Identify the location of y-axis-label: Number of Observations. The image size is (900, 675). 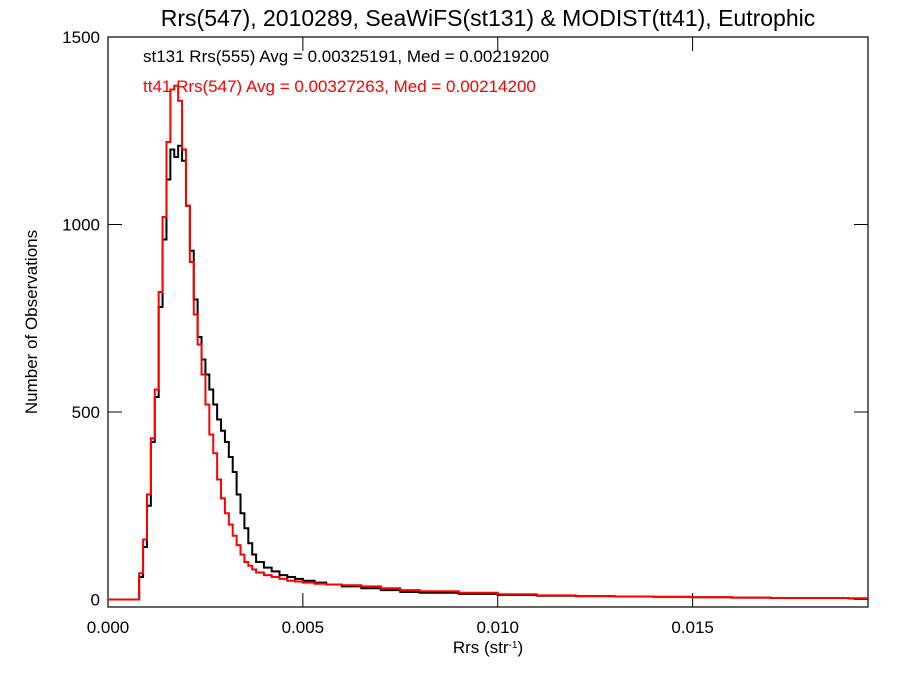
(31, 322).